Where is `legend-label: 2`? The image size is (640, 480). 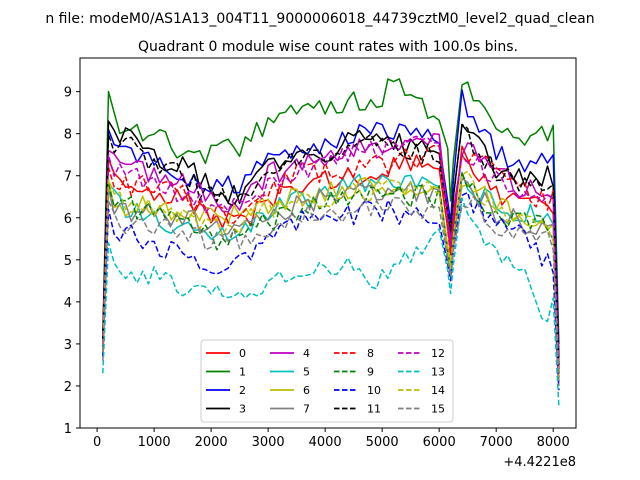 legend-label: 2 is located at coordinates (242, 390).